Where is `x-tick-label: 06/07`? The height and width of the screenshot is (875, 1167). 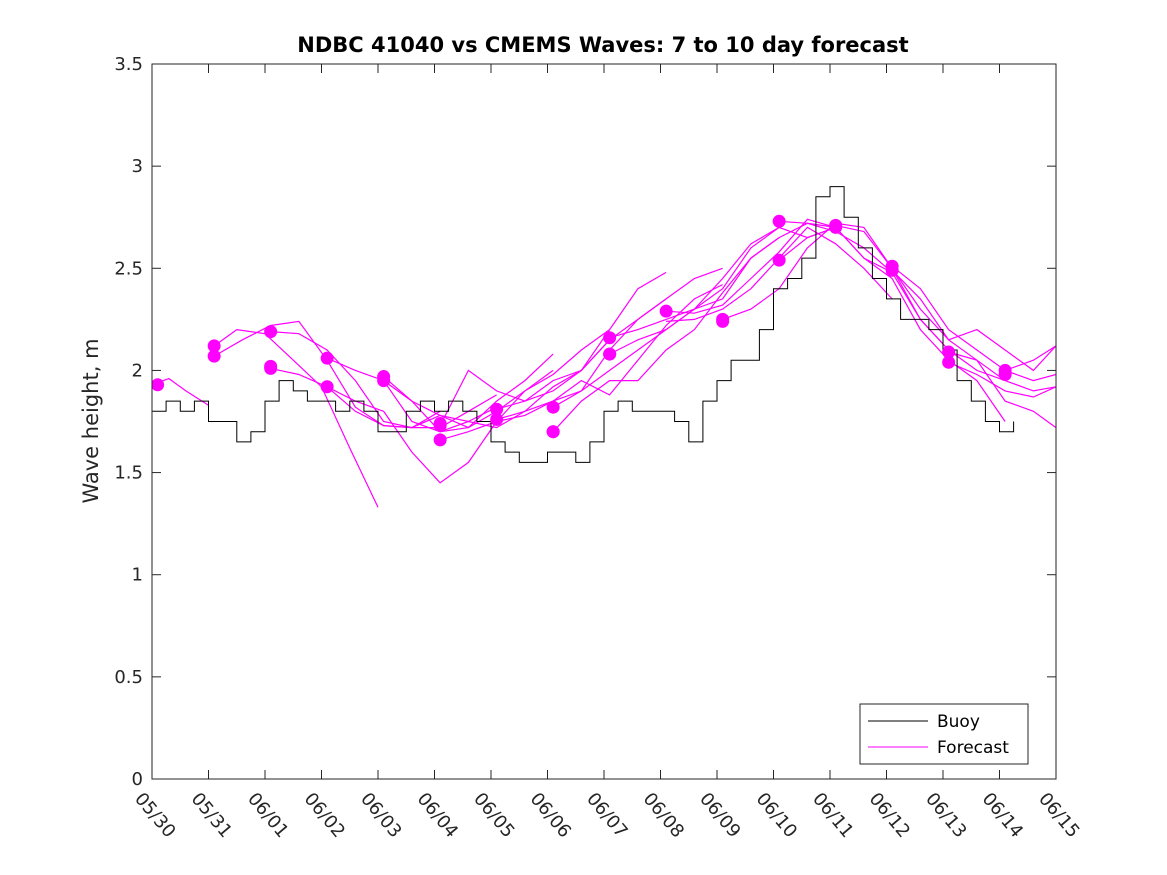 x-tick-label: 06/07 is located at coordinates (606, 815).